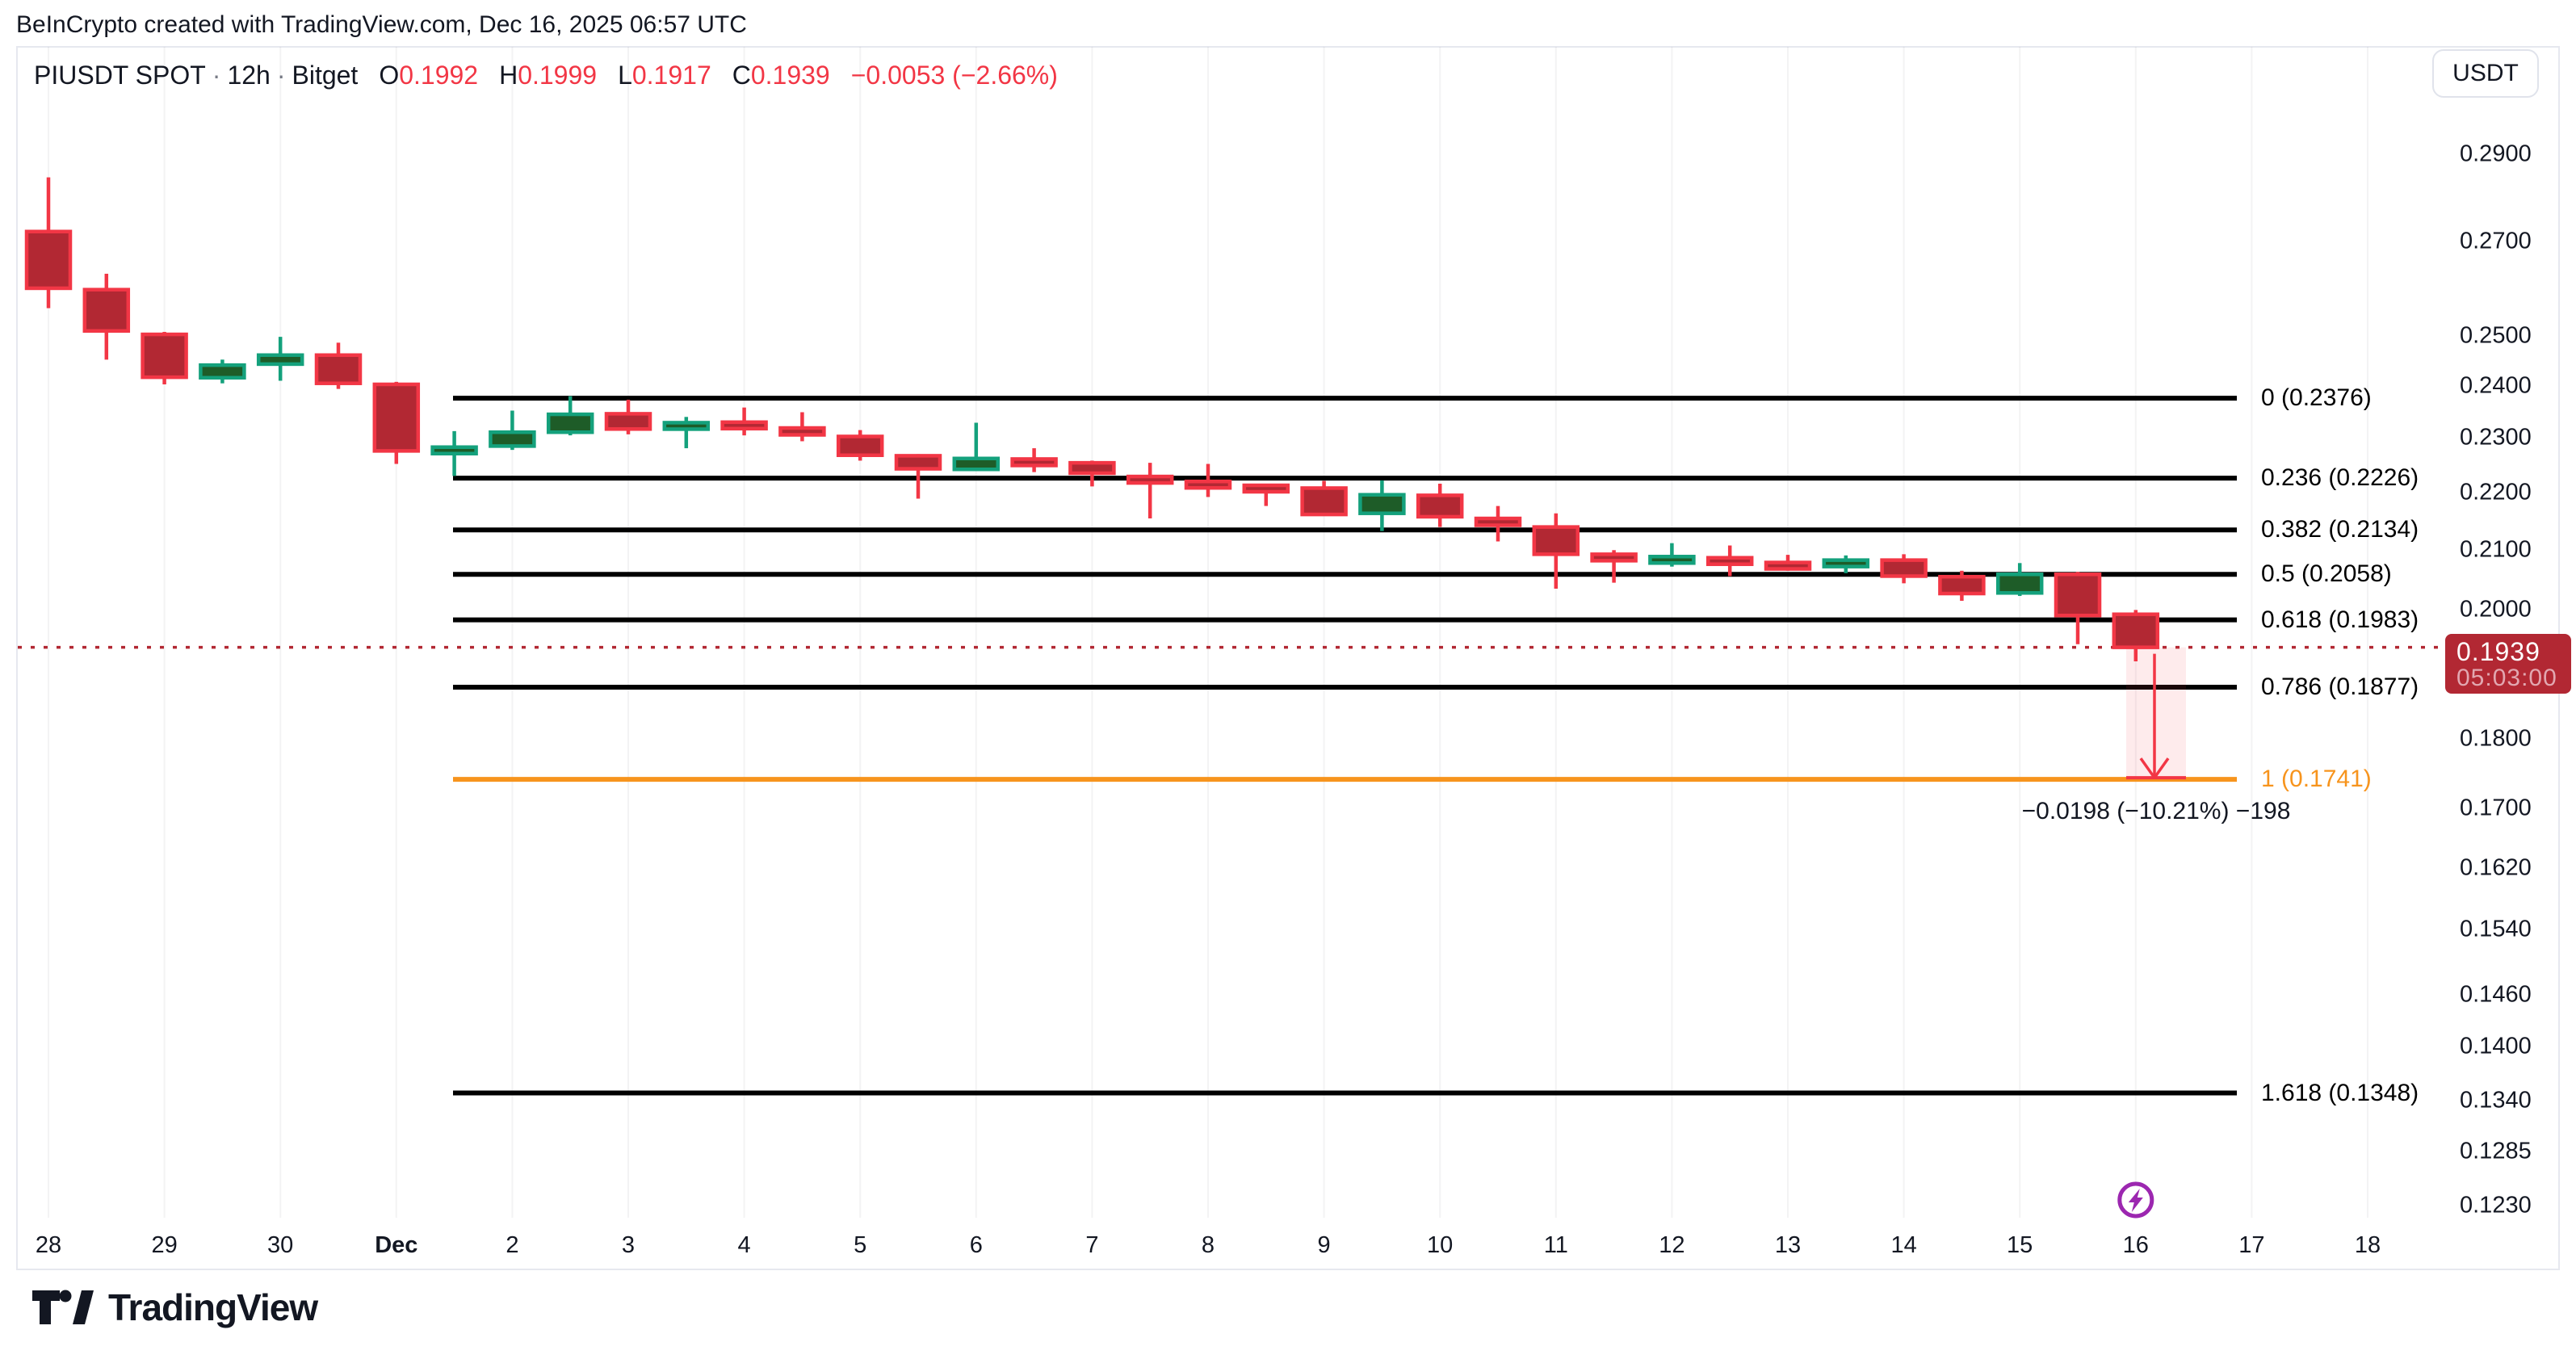 The height and width of the screenshot is (1355, 2576). I want to click on lightning-bolt-glyph, so click(2135, 1200).